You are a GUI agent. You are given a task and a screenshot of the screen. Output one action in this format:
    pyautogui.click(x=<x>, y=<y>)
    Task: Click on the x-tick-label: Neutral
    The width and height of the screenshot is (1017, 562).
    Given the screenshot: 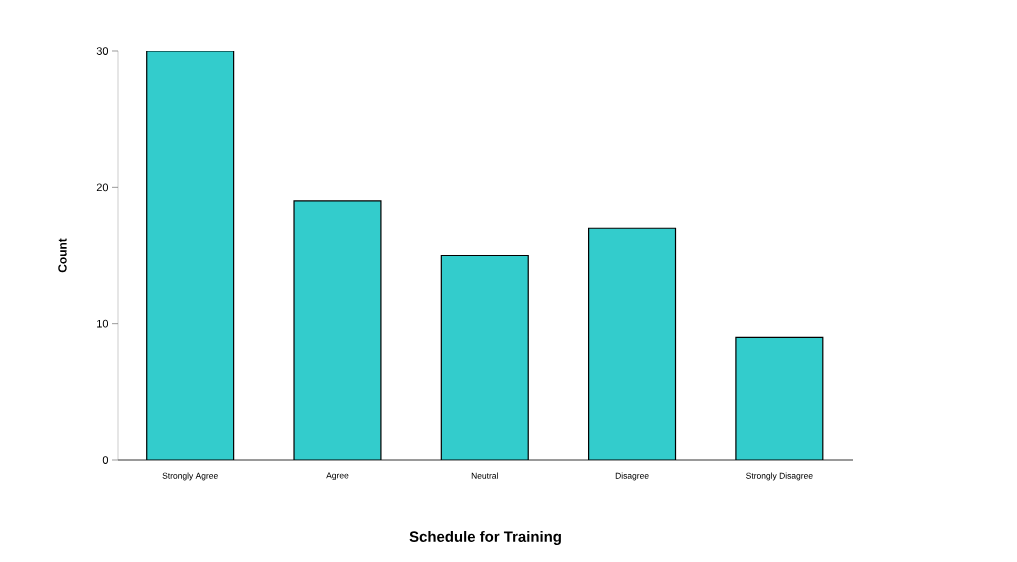 What is the action you would take?
    pyautogui.click(x=484, y=475)
    